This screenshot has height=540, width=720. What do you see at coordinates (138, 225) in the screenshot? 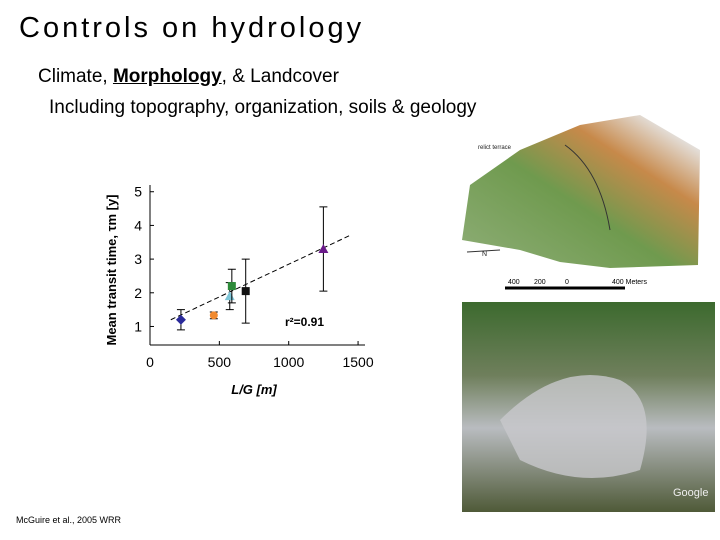
I see `y-tick-label: 4` at bounding box center [138, 225].